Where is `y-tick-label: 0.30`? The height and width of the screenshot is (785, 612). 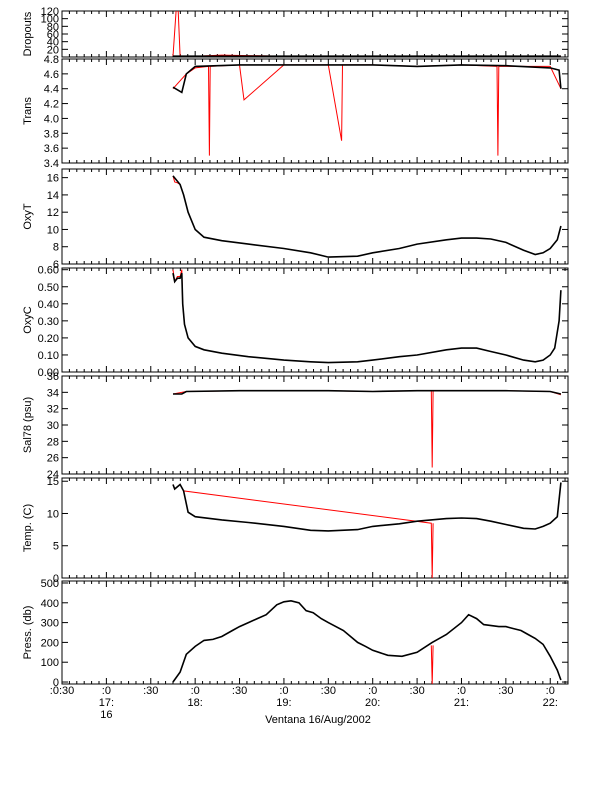 y-tick-label: 0.30 is located at coordinates (48, 322).